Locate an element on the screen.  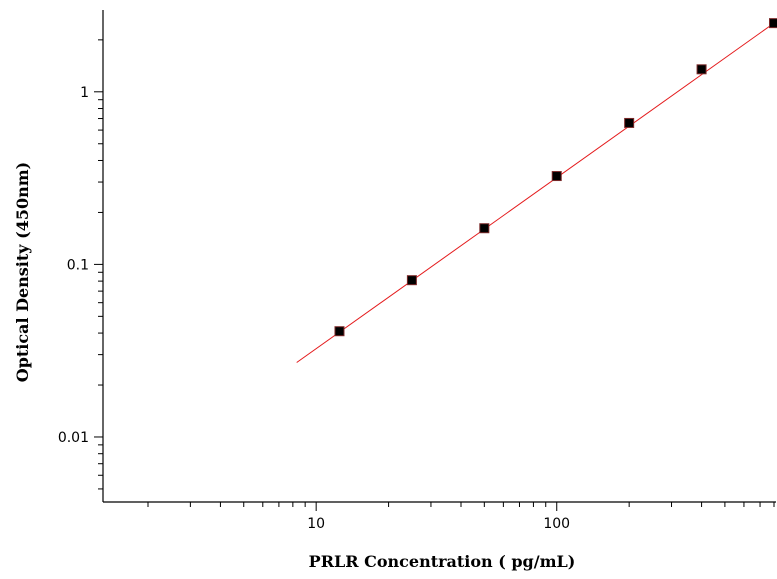
y-tick-label: 1 is located at coordinates (84, 93).